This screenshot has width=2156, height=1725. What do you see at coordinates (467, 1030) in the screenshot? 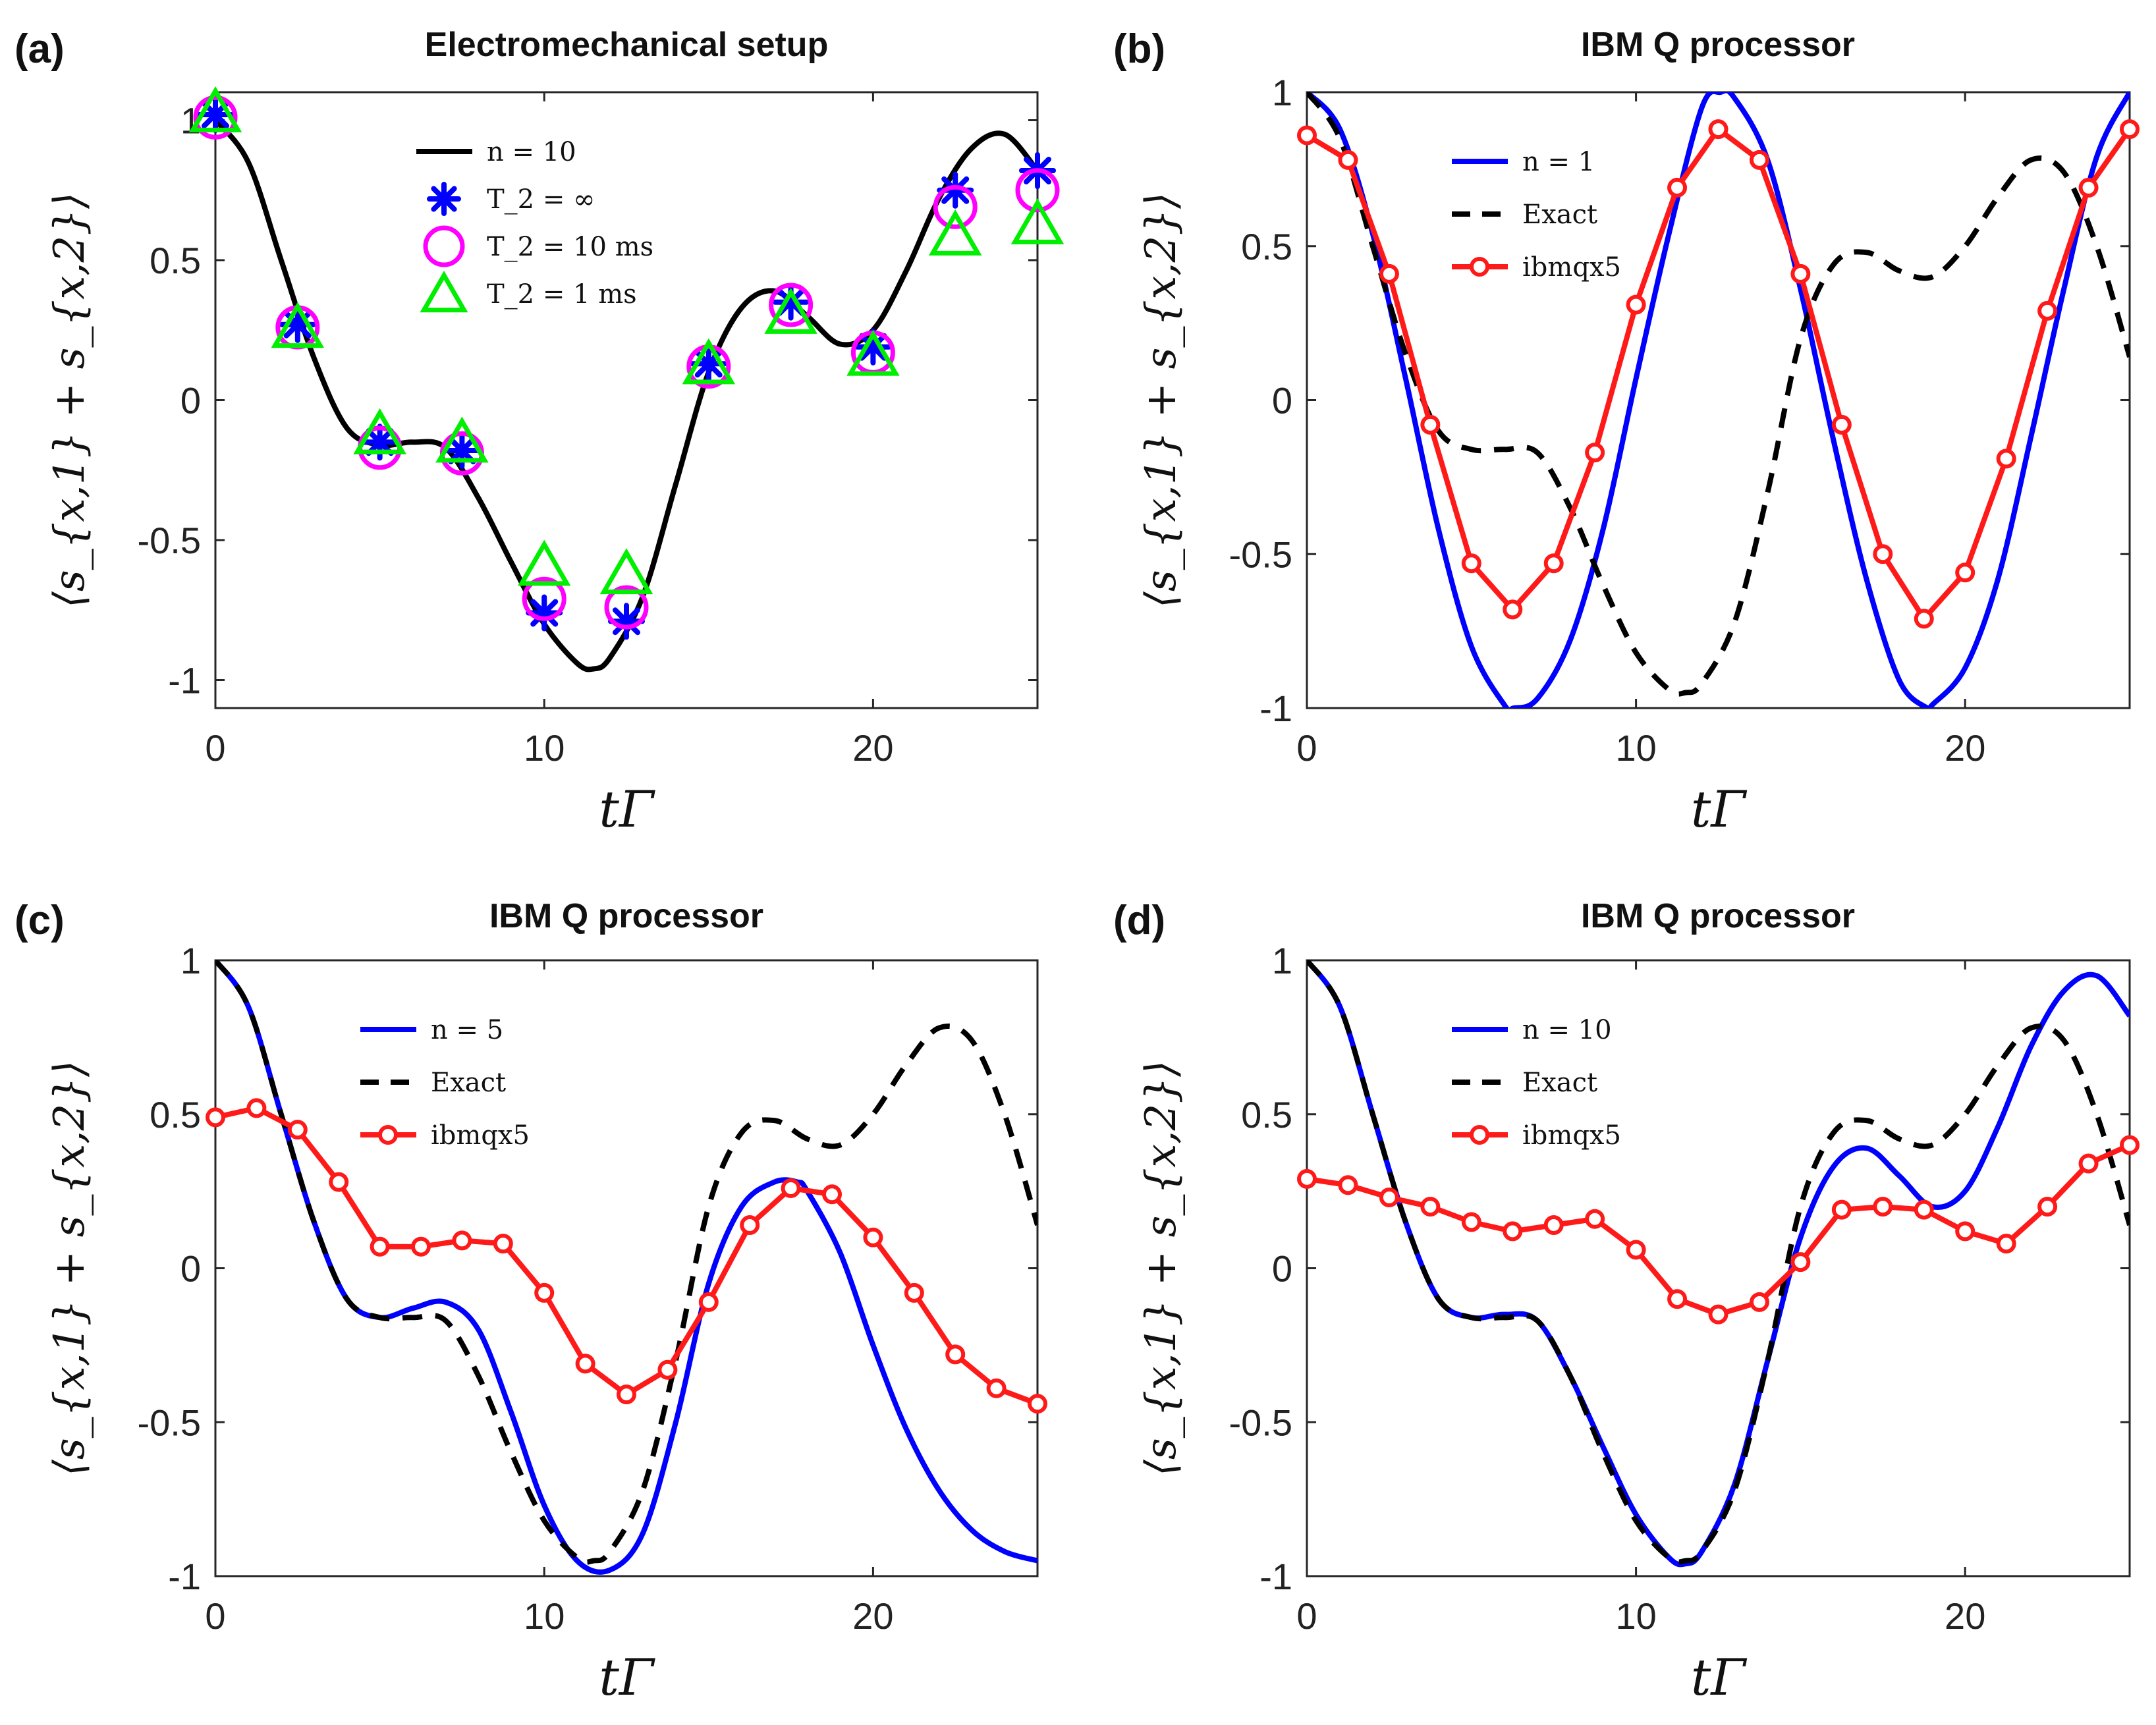
I see `legend-label: n = 5` at bounding box center [467, 1030].